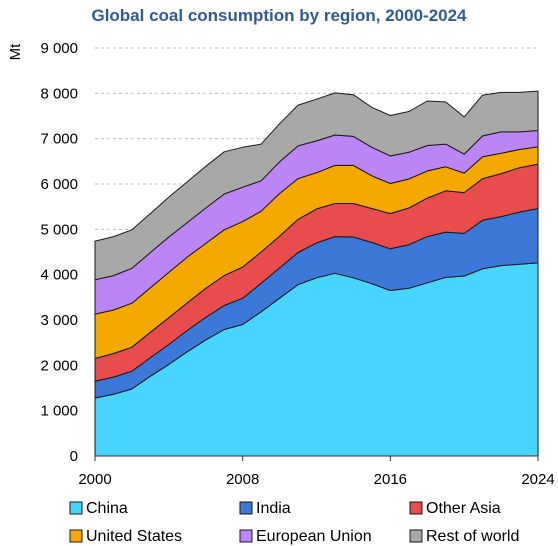  I want to click on legend-label: China, so click(107, 508).